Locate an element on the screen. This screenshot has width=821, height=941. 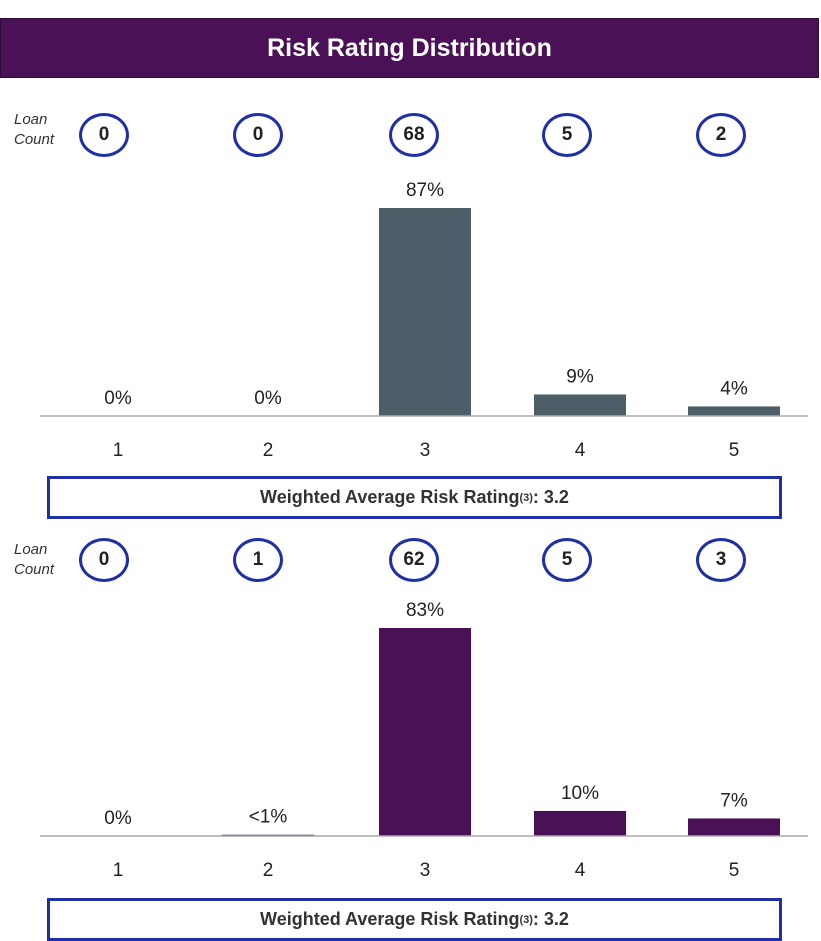
loan-count-circle: 62 is located at coordinates (414, 560).